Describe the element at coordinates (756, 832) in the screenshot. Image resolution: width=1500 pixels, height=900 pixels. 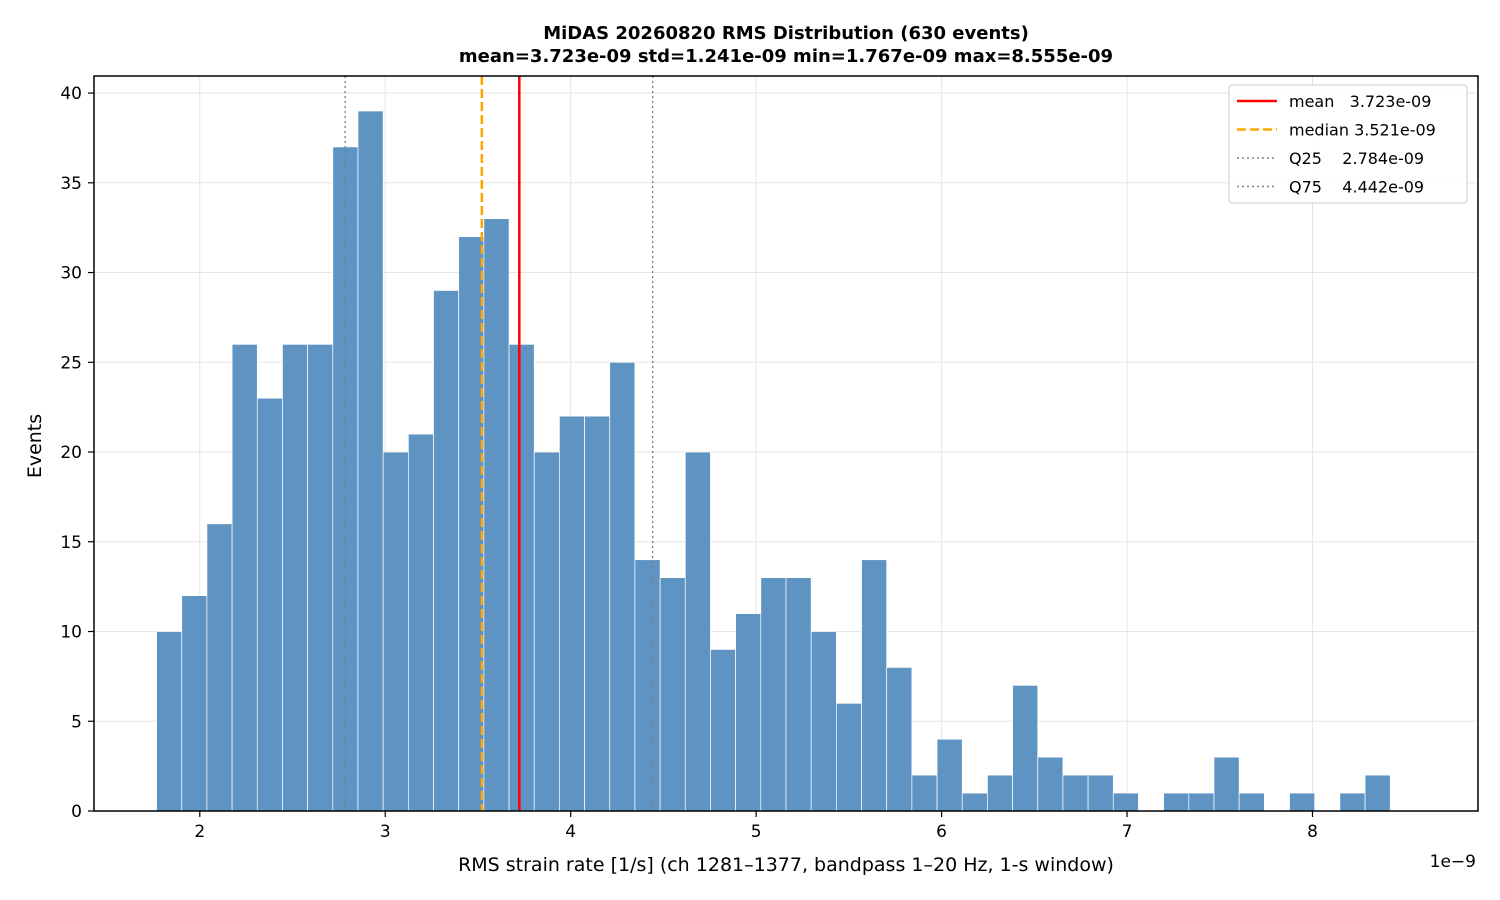
I see `x-tick-label: 5` at that location.